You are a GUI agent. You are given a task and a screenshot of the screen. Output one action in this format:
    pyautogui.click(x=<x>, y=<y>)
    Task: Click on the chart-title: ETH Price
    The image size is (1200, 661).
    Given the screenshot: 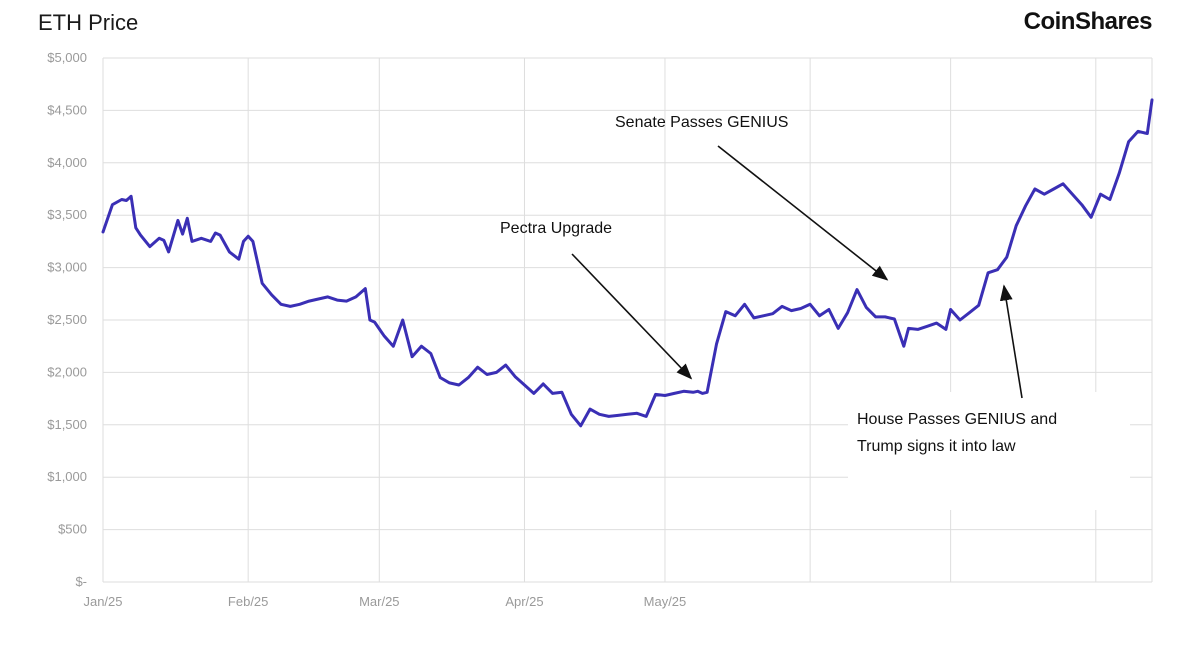 What is the action you would take?
    pyautogui.click(x=88, y=22)
    